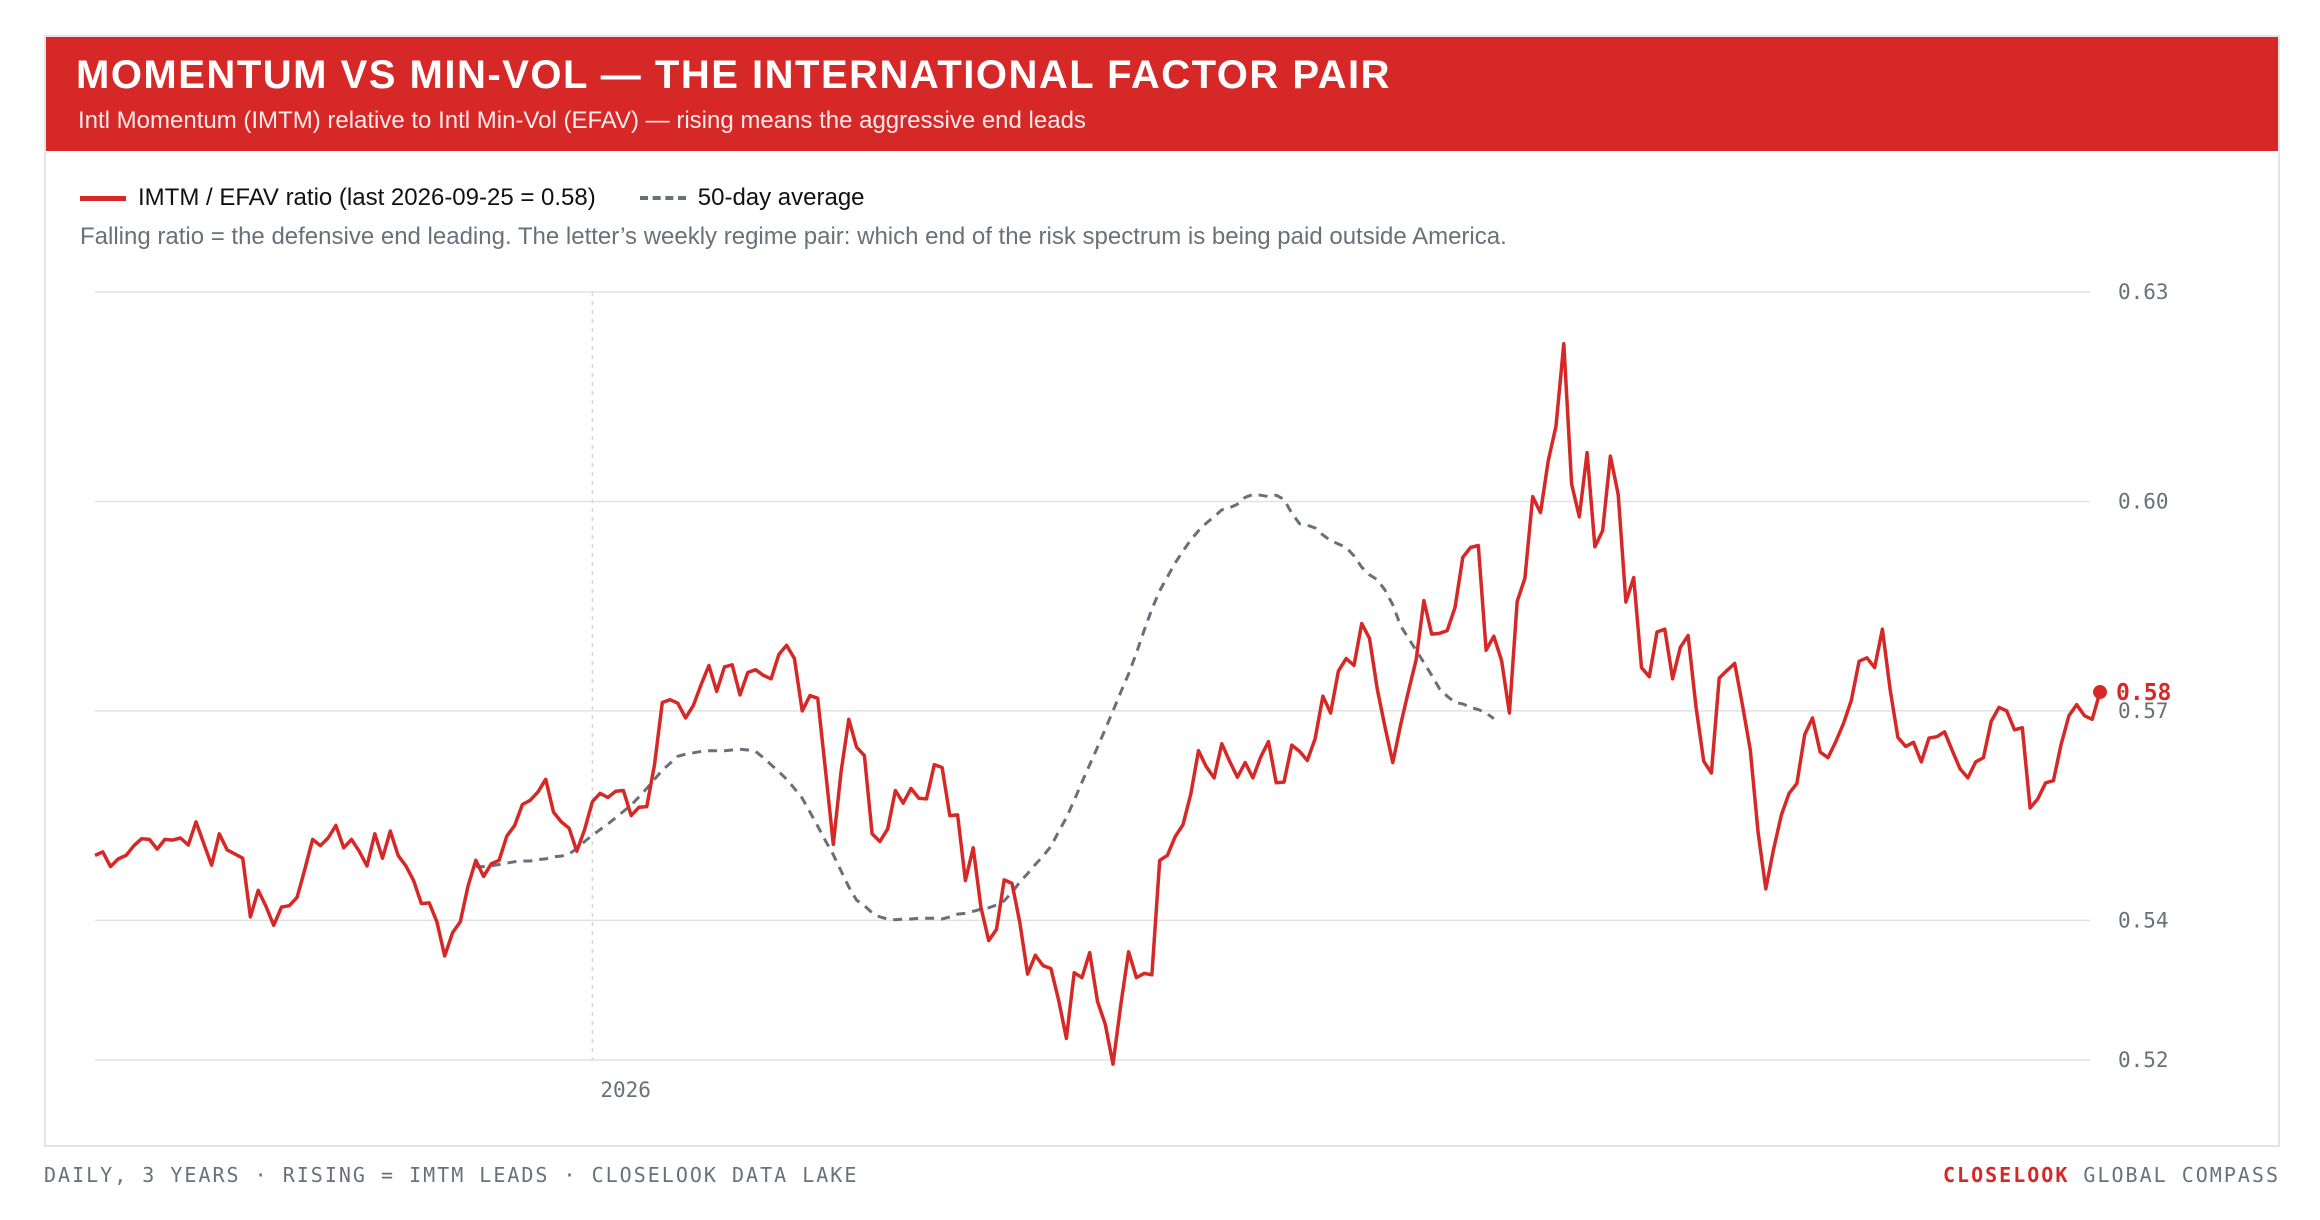  I want to click on legend-swatch-average, so click(662, 198).